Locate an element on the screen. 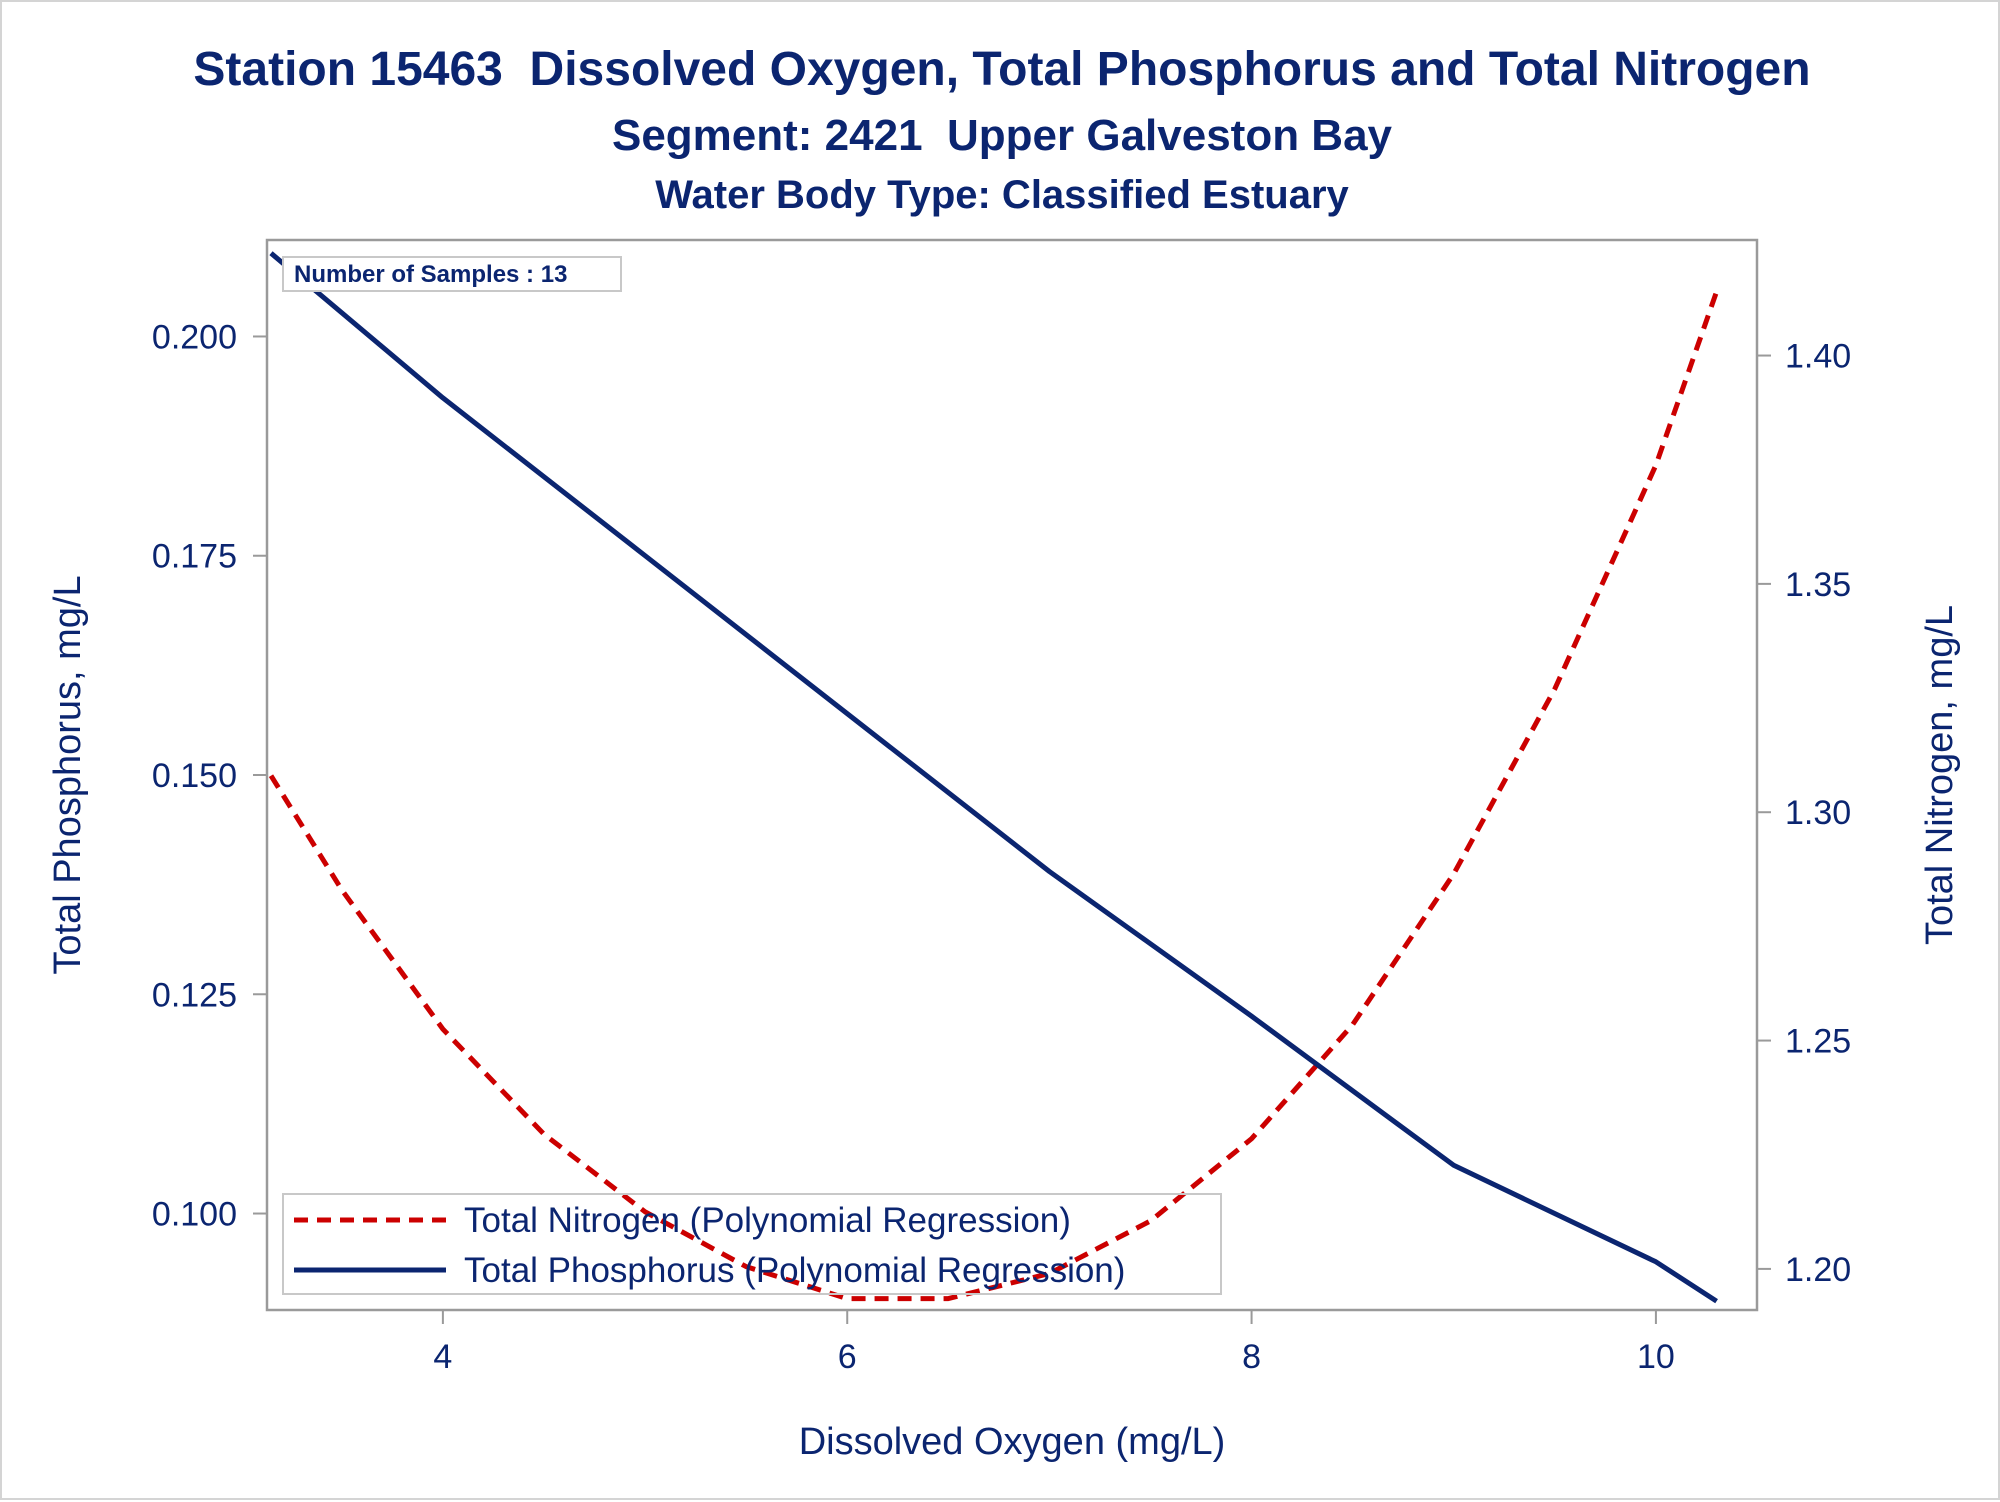 The image size is (2000, 1502). x-tick-label: 10 is located at coordinates (1656, 1357).